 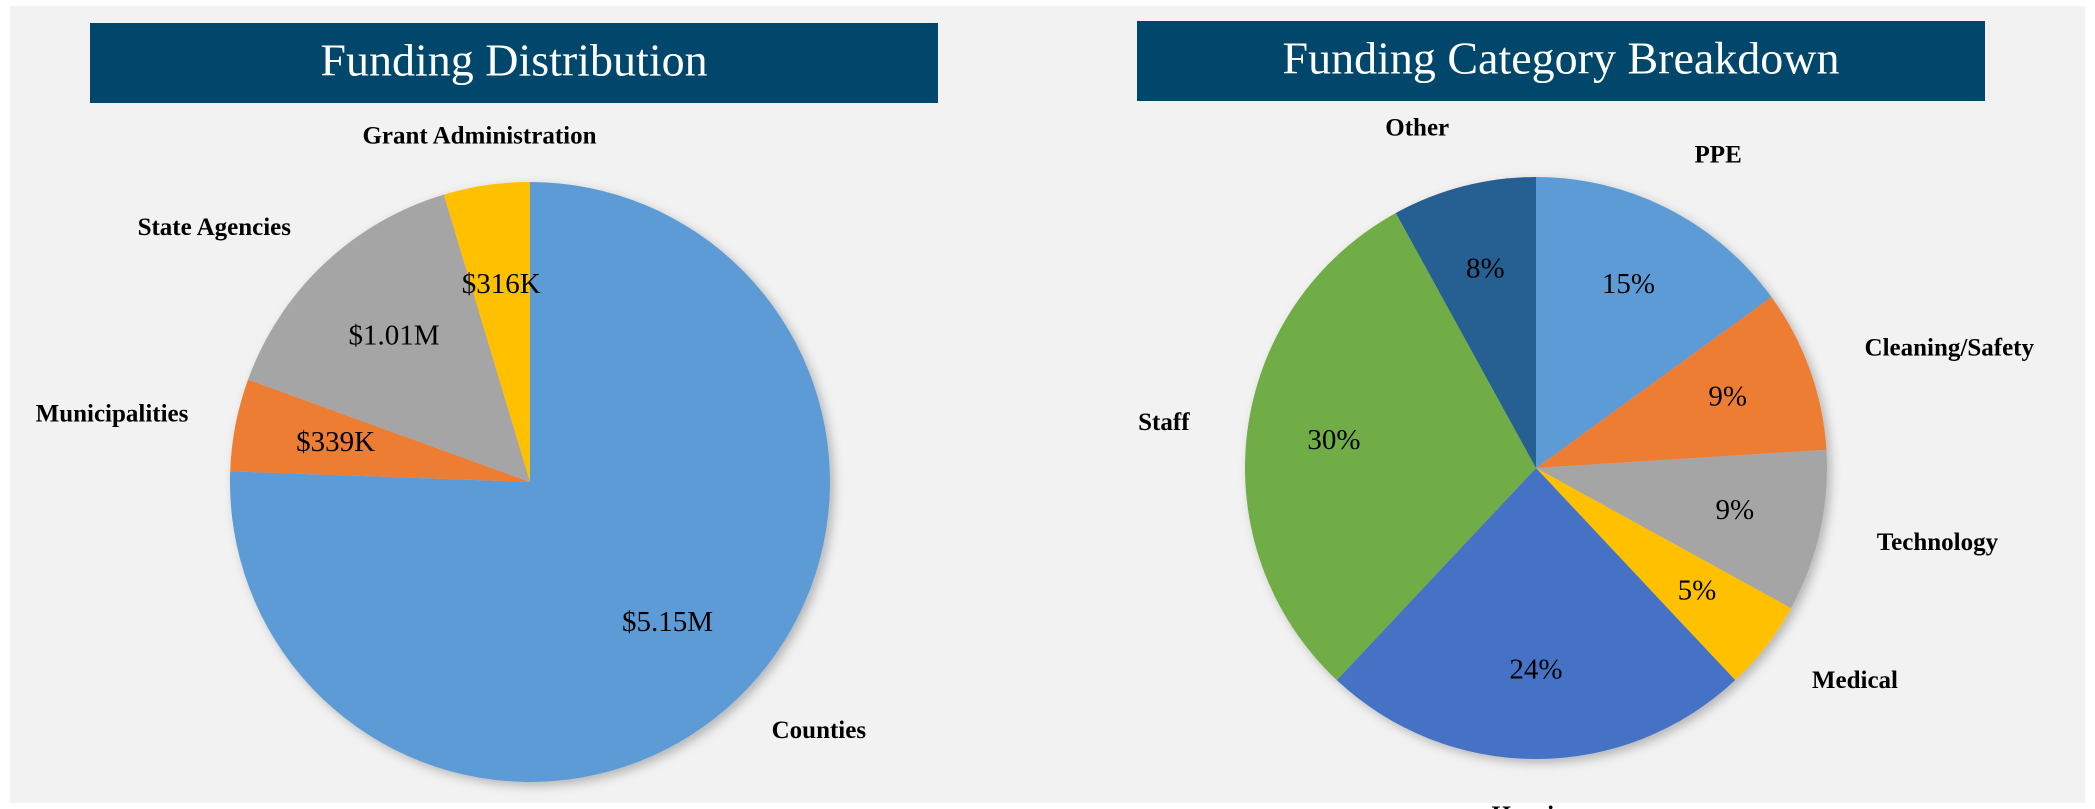 What do you see at coordinates (394, 336) in the screenshot?
I see `value-label: $1.01M` at bounding box center [394, 336].